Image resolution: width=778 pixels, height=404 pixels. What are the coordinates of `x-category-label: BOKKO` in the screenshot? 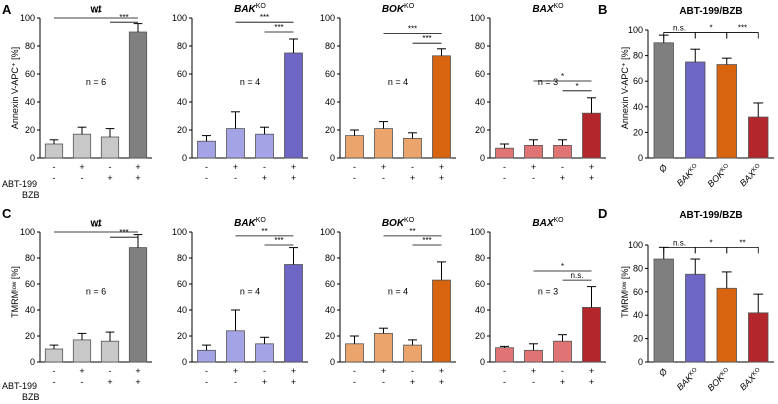 It's located at (719, 175).